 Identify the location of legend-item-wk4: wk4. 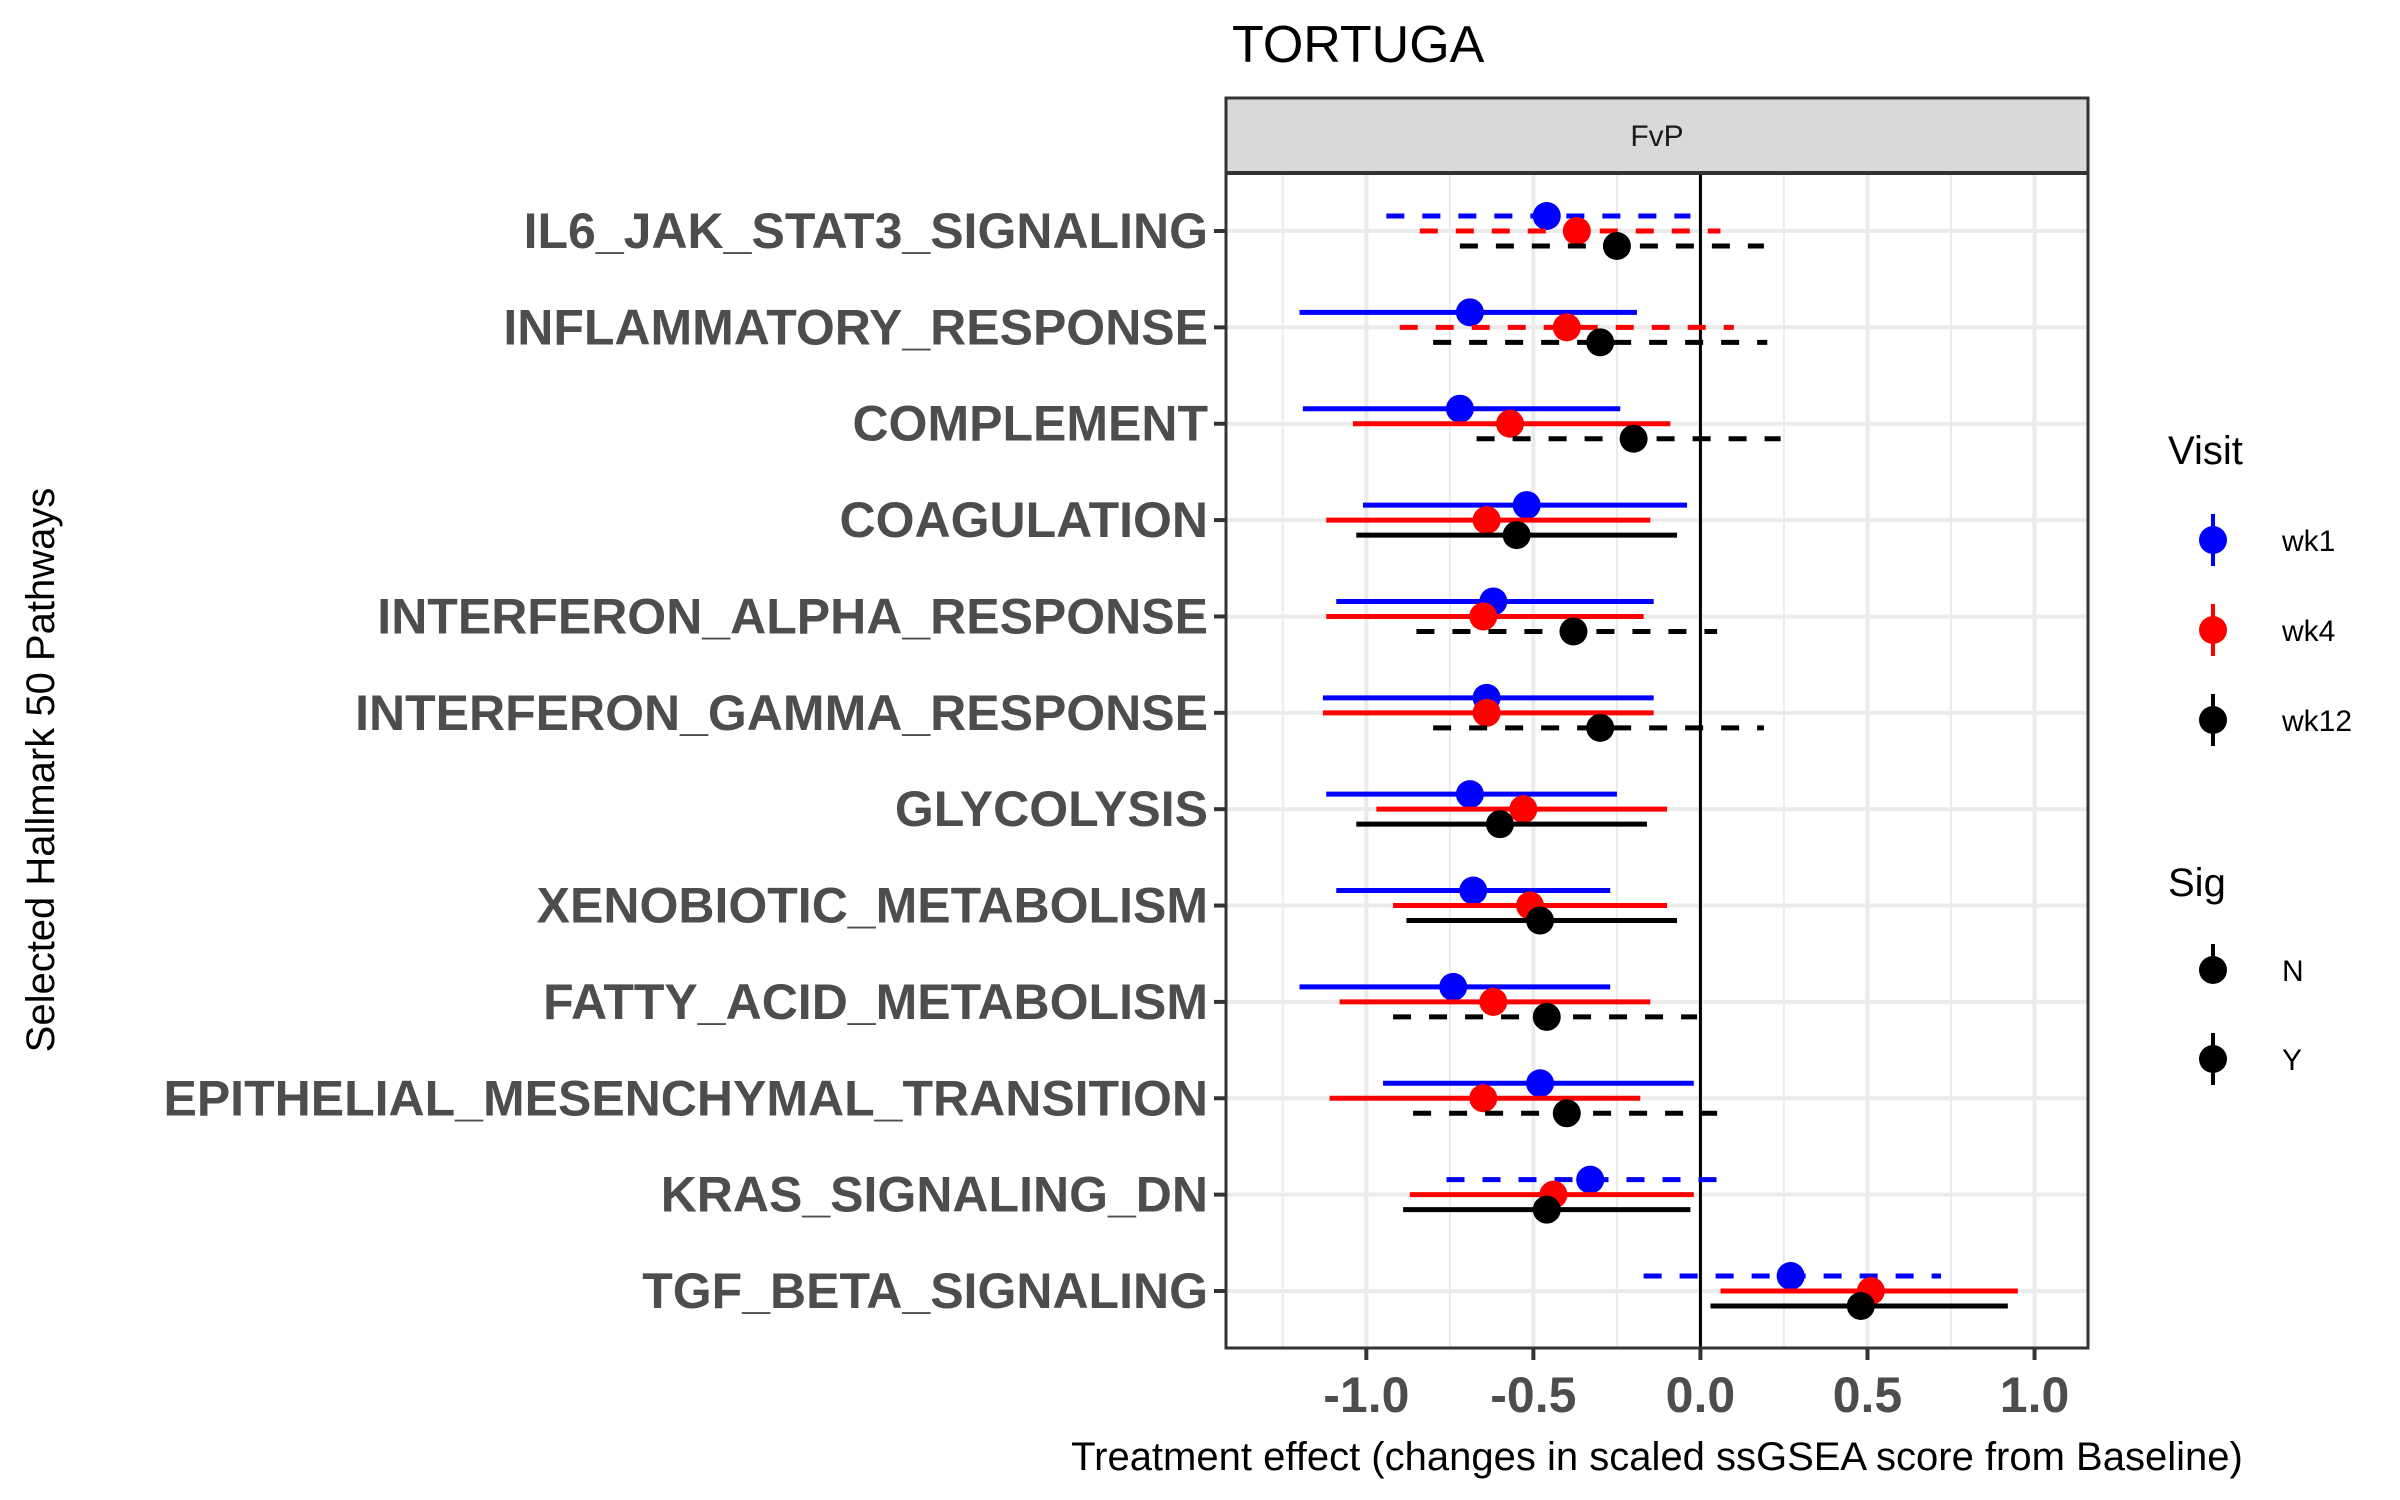
(2267, 630).